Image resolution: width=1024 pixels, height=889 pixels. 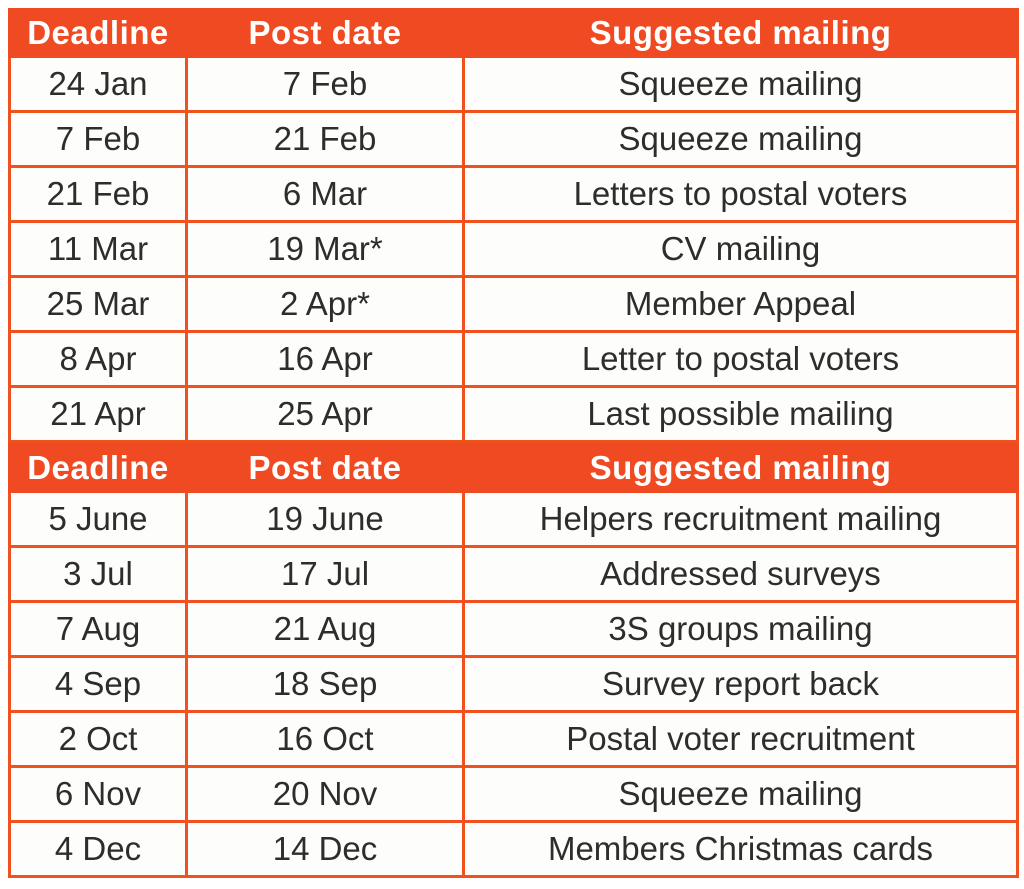 I want to click on deadline-cell: 21 Apr, so click(x=98, y=414).